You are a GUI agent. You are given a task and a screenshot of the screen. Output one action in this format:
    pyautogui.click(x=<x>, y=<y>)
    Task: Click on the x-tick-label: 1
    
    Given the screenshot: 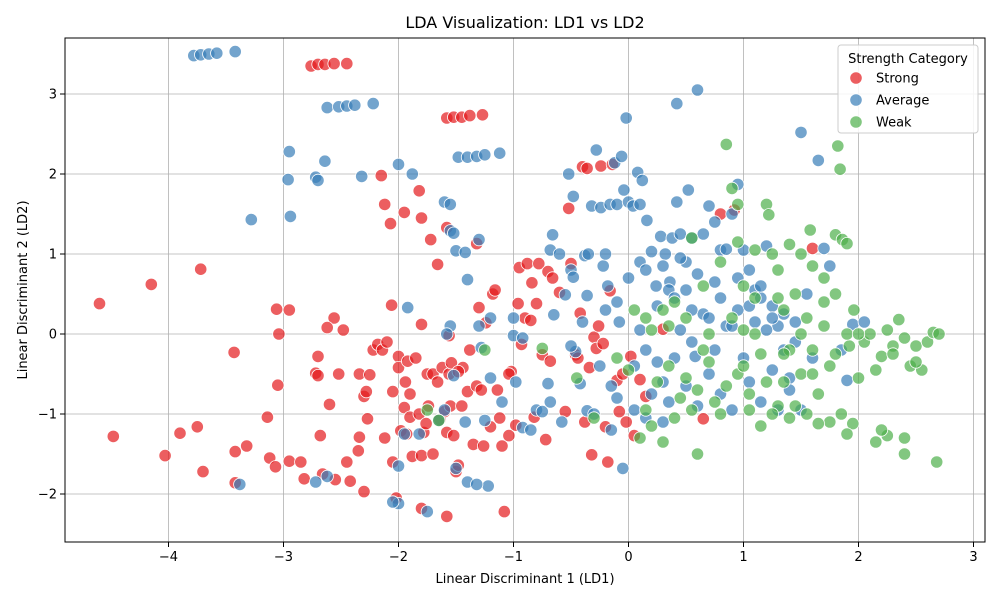 What is the action you would take?
    pyautogui.click(x=743, y=557)
    